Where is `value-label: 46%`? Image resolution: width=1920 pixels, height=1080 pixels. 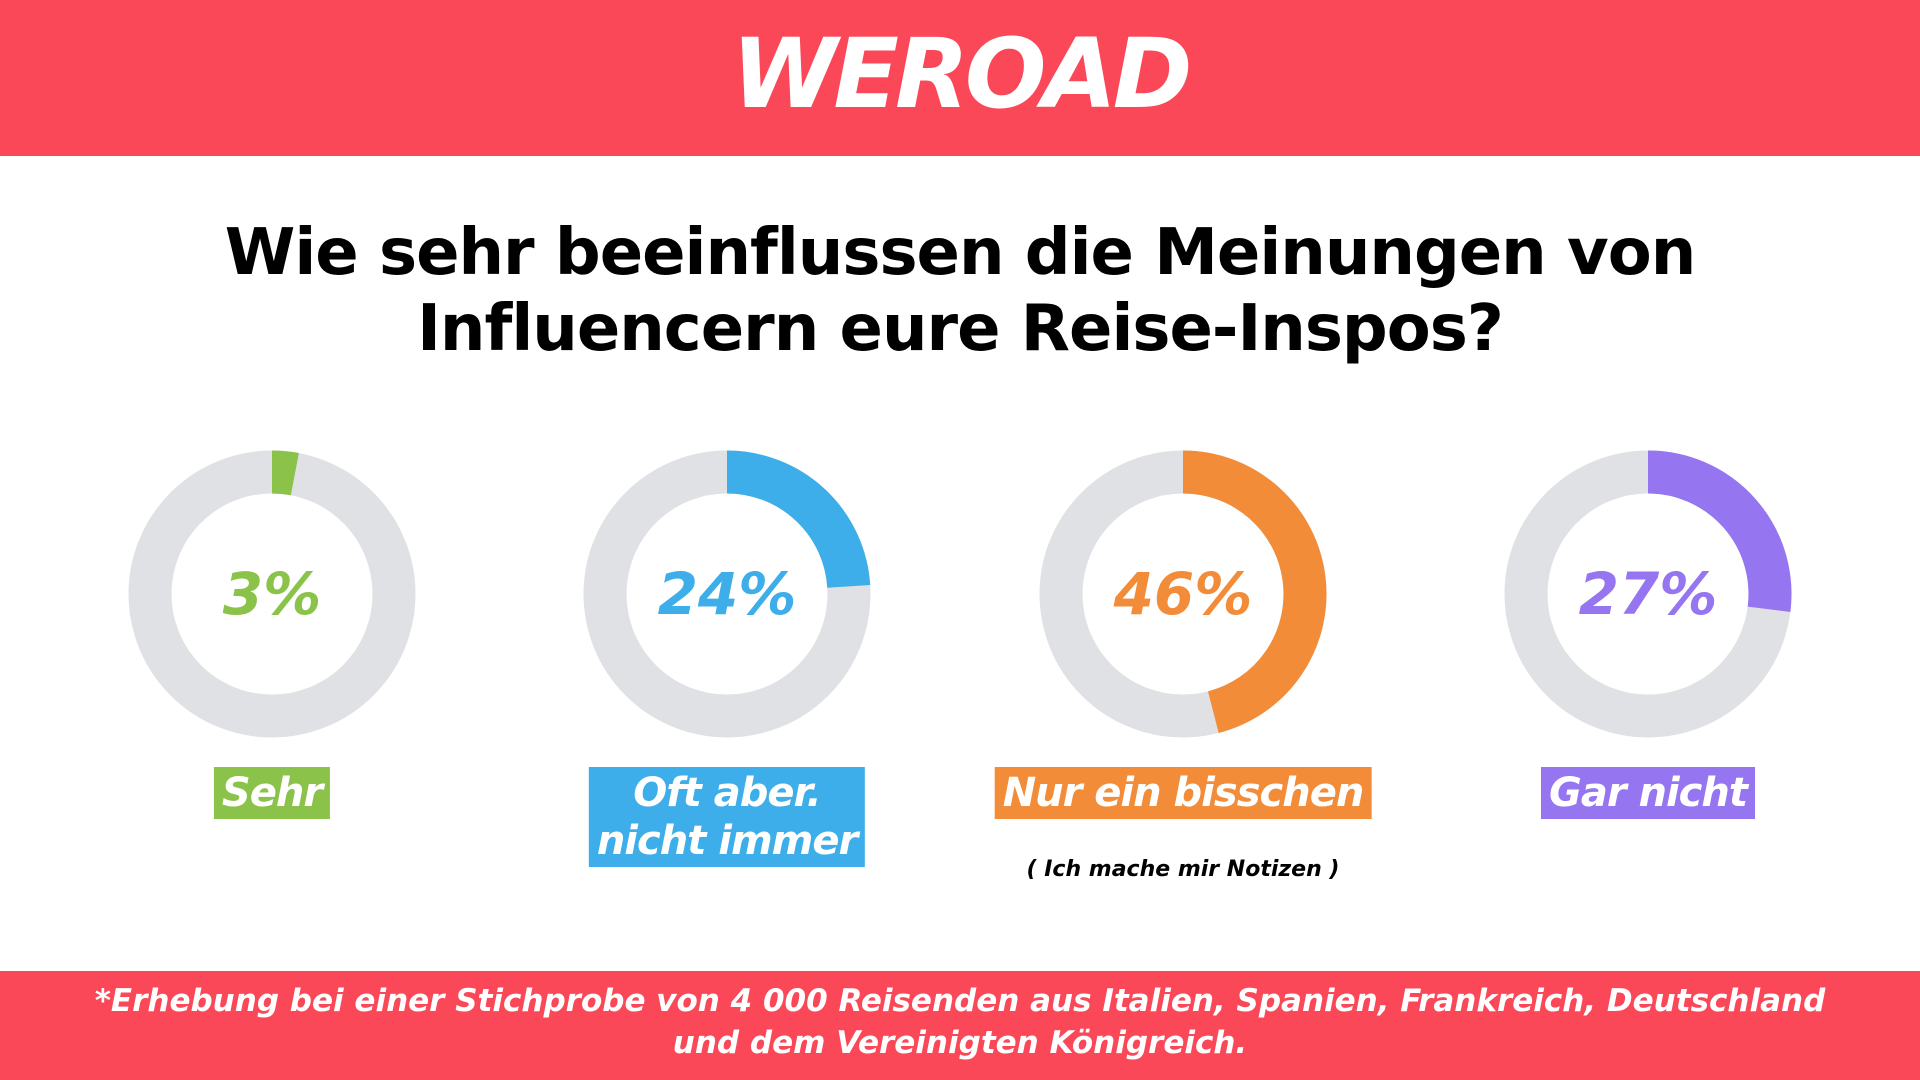
value-label: 46% is located at coordinates (1183, 594).